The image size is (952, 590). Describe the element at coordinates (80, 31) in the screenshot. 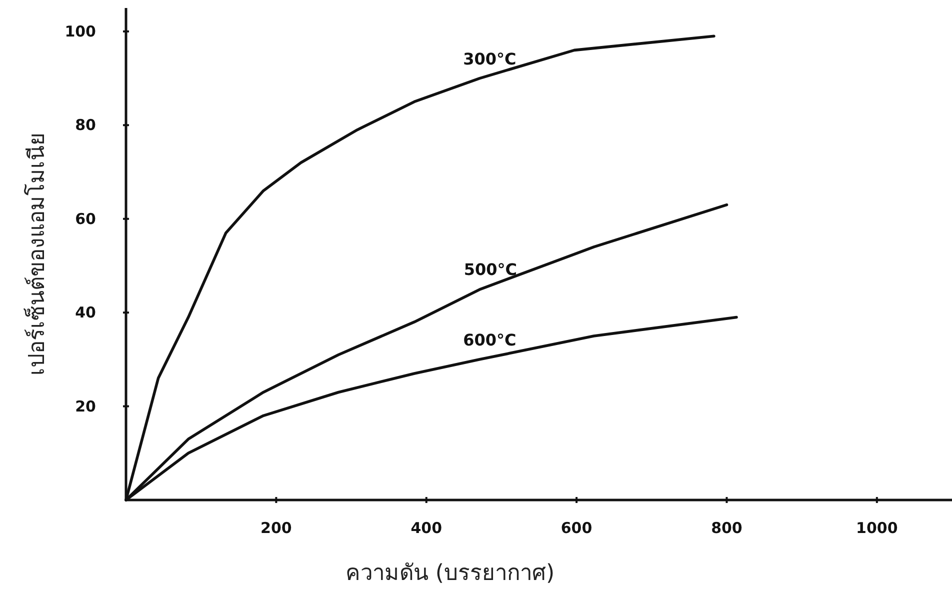

I see `y-tick-label: 100` at that location.